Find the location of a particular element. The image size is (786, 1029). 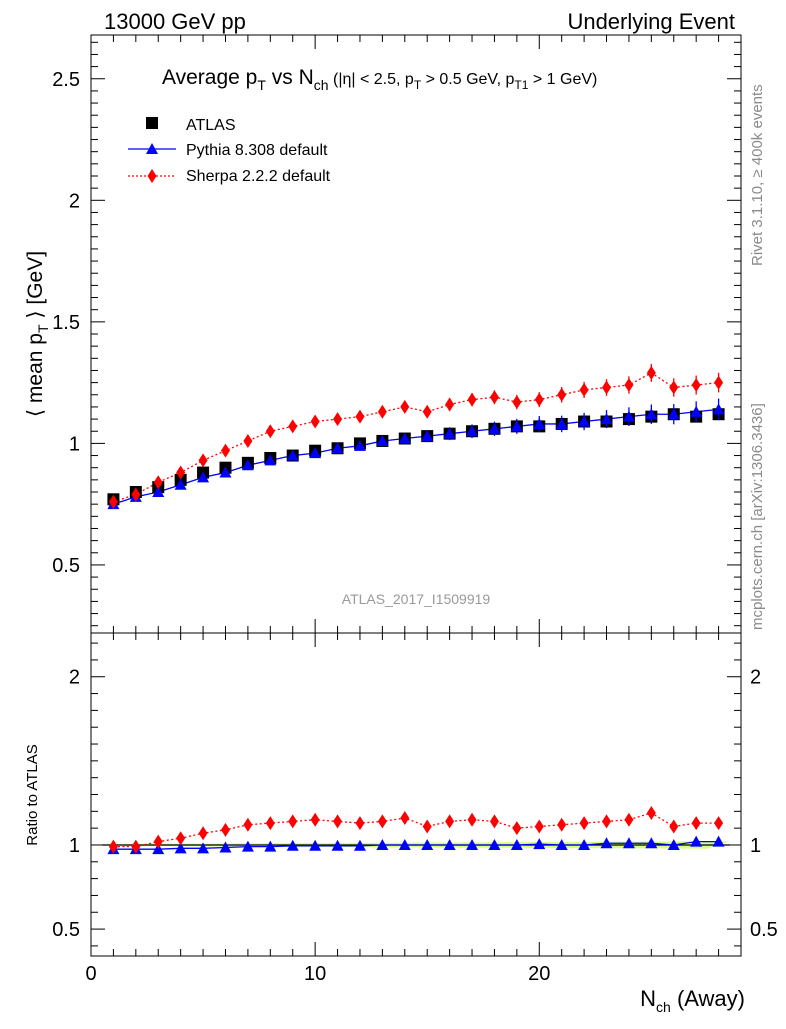

mcplots-reference-label: mcplots.cern.ch [arXiv:1306.3436] is located at coordinates (757, 516).